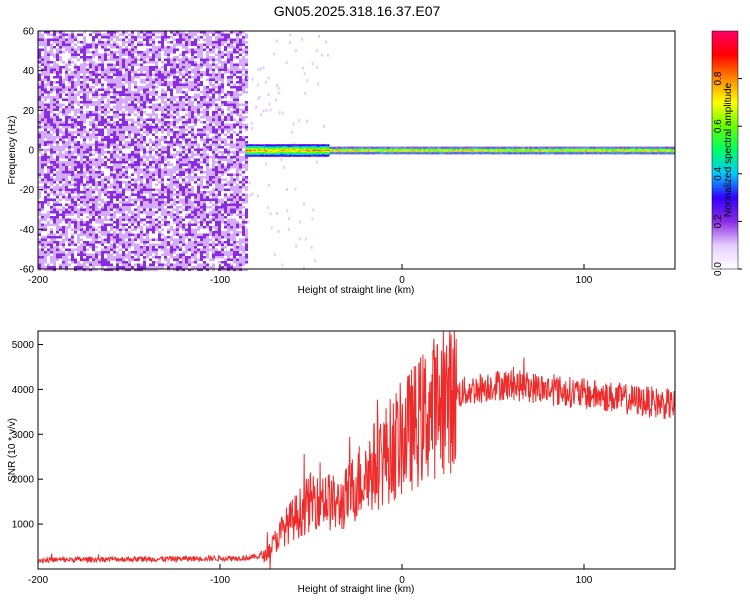 This screenshot has width=750, height=600. What do you see at coordinates (23, 480) in the screenshot?
I see `snr-y-tick-label: 2000` at bounding box center [23, 480].